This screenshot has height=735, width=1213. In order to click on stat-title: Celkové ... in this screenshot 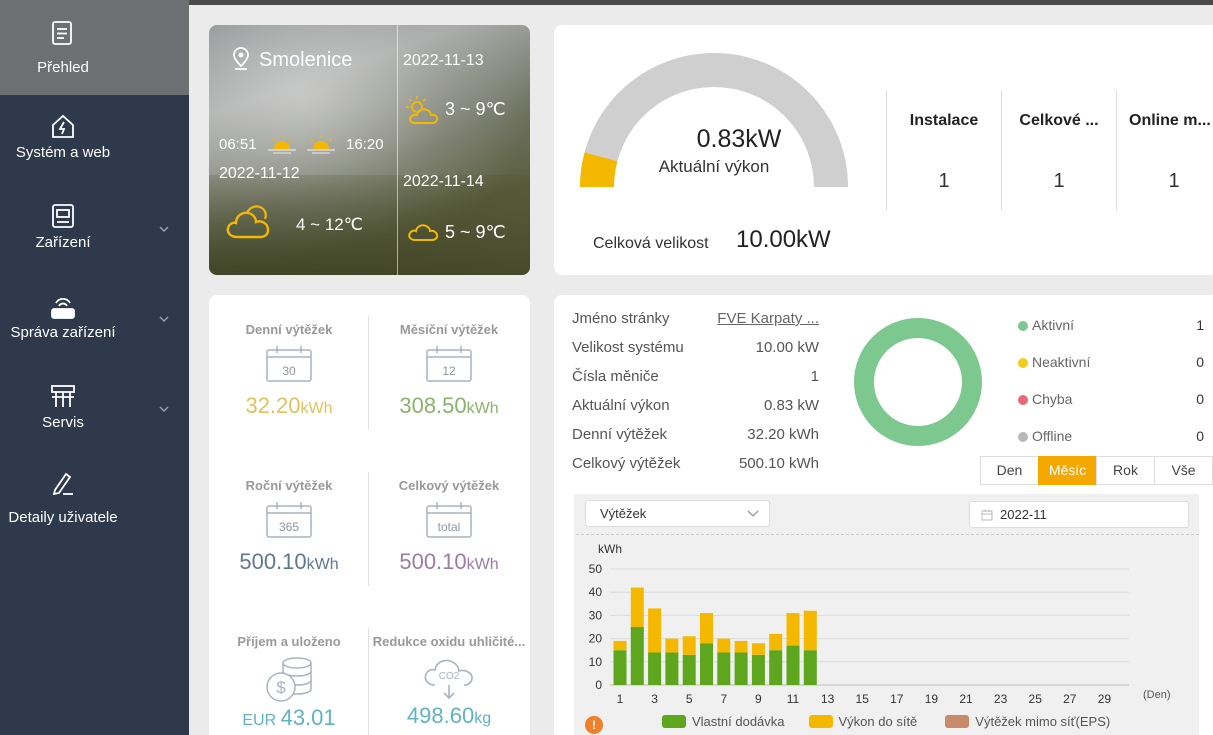, I will do `click(1059, 120)`.